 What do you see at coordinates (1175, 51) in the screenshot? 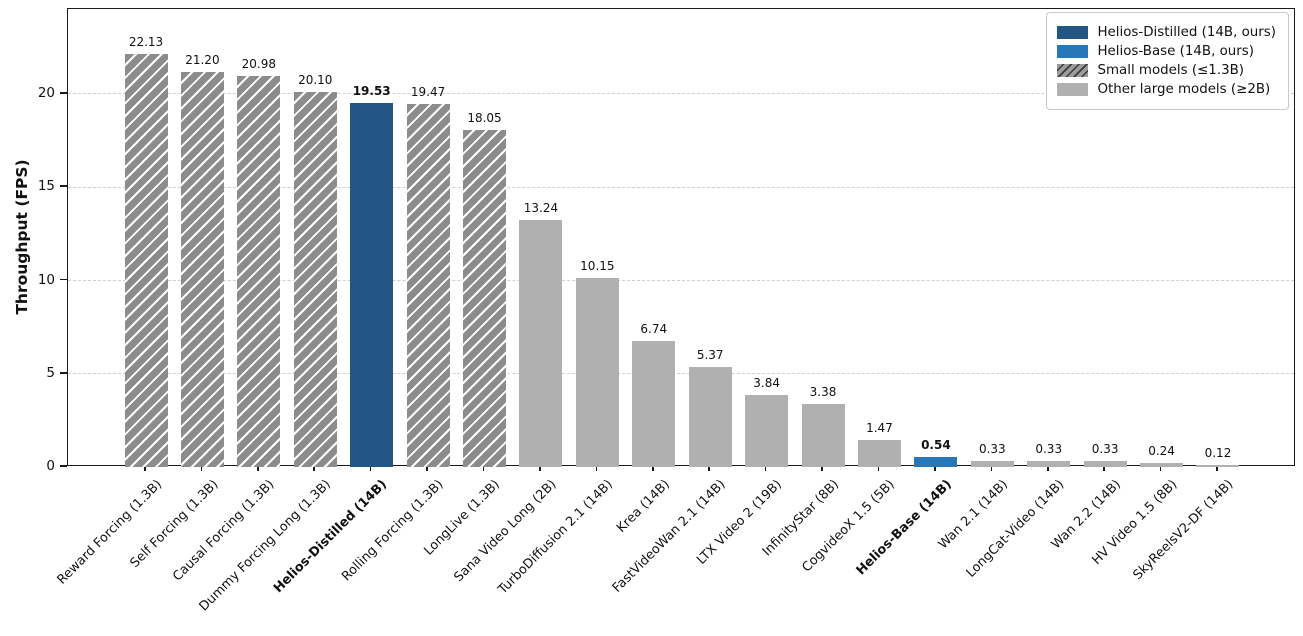
I see `legend-label: Helios-Base (14B, ours)` at bounding box center [1175, 51].